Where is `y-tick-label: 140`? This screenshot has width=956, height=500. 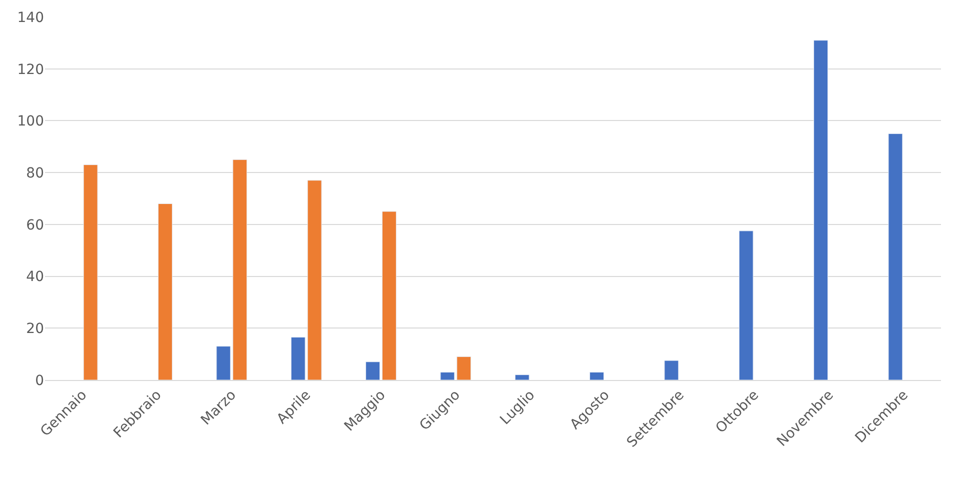
y-tick-label: 140 is located at coordinates (30, 18).